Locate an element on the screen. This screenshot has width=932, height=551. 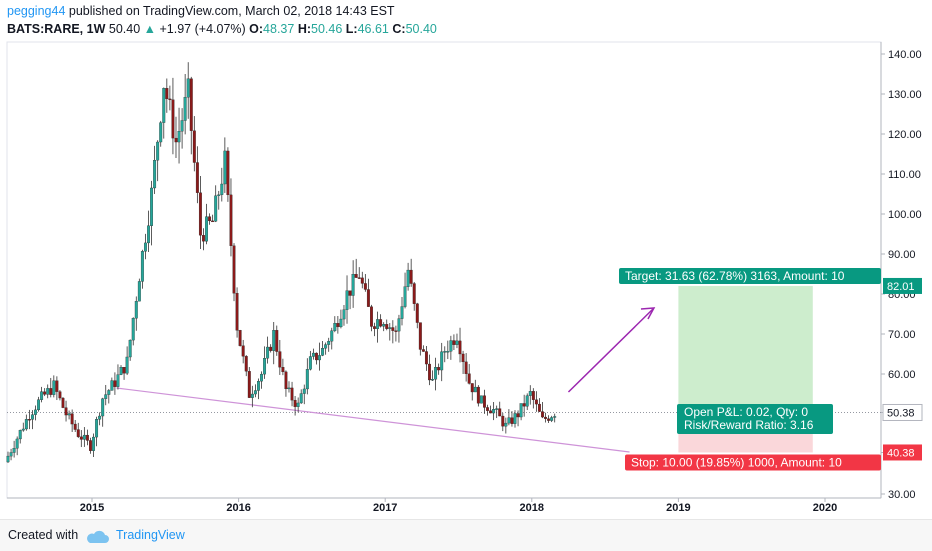
target-zone is located at coordinates (745, 349).